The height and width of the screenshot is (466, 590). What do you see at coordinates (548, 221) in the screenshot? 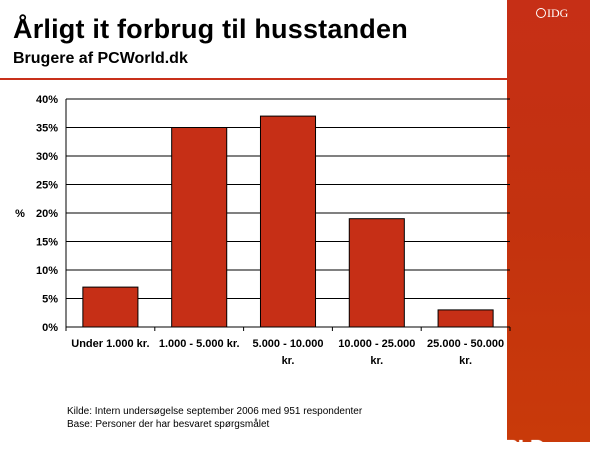
I see `brand-sidebar` at bounding box center [548, 221].